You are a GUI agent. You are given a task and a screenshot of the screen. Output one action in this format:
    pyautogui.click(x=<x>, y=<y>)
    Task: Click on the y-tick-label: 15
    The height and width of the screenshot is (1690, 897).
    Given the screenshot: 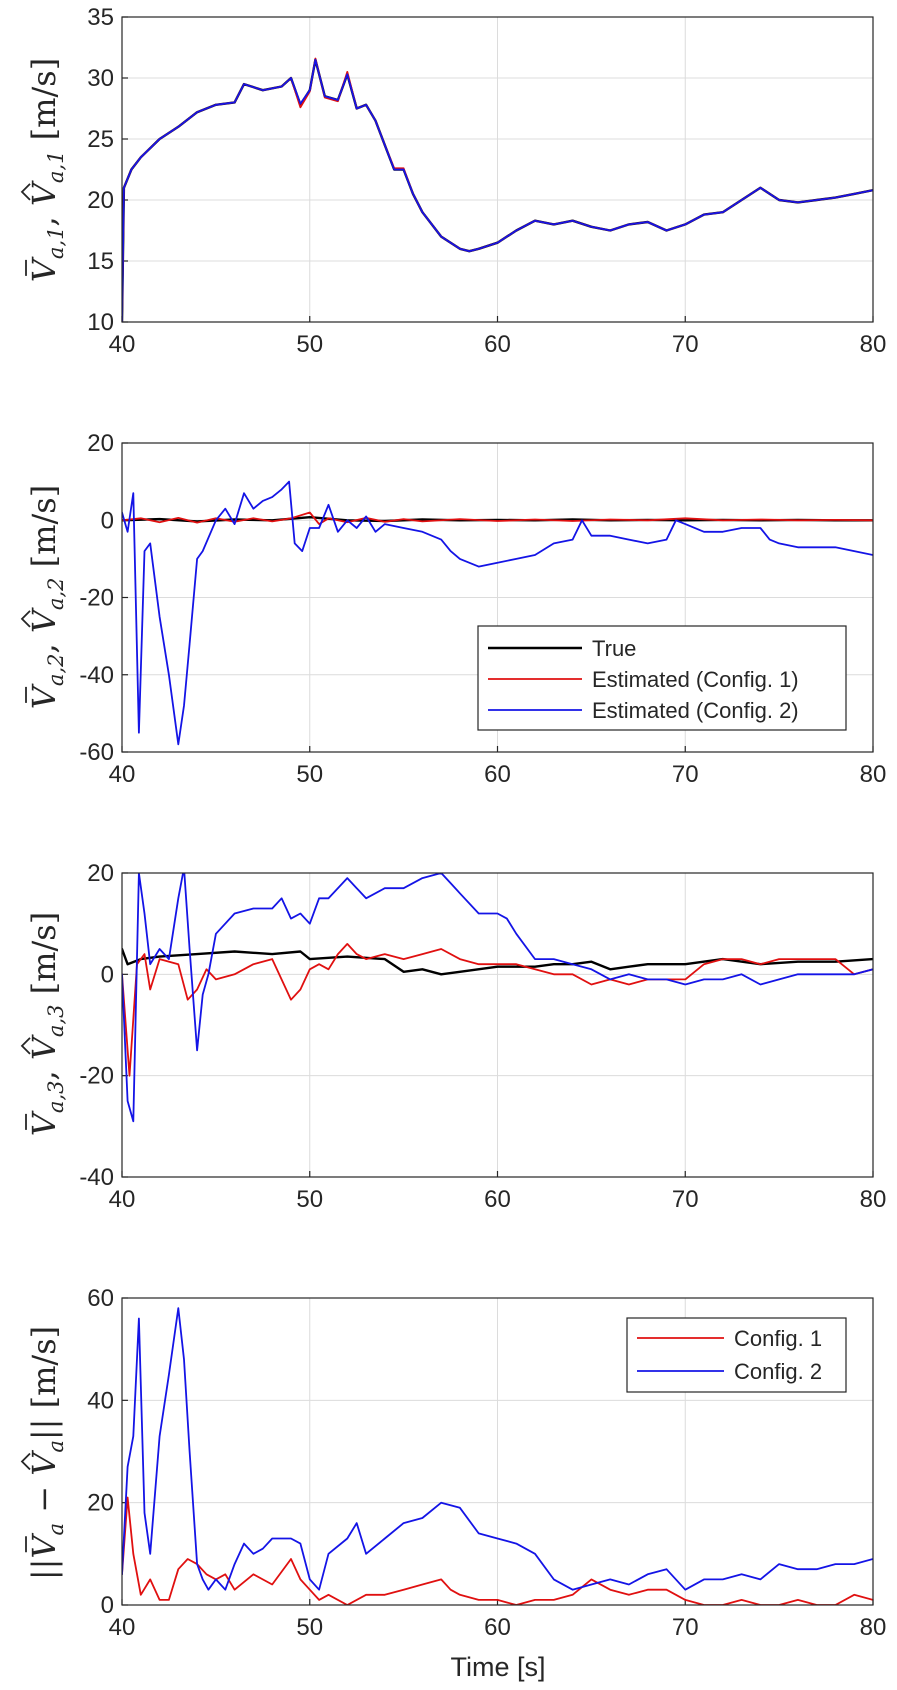 What is the action you would take?
    pyautogui.click(x=100, y=261)
    